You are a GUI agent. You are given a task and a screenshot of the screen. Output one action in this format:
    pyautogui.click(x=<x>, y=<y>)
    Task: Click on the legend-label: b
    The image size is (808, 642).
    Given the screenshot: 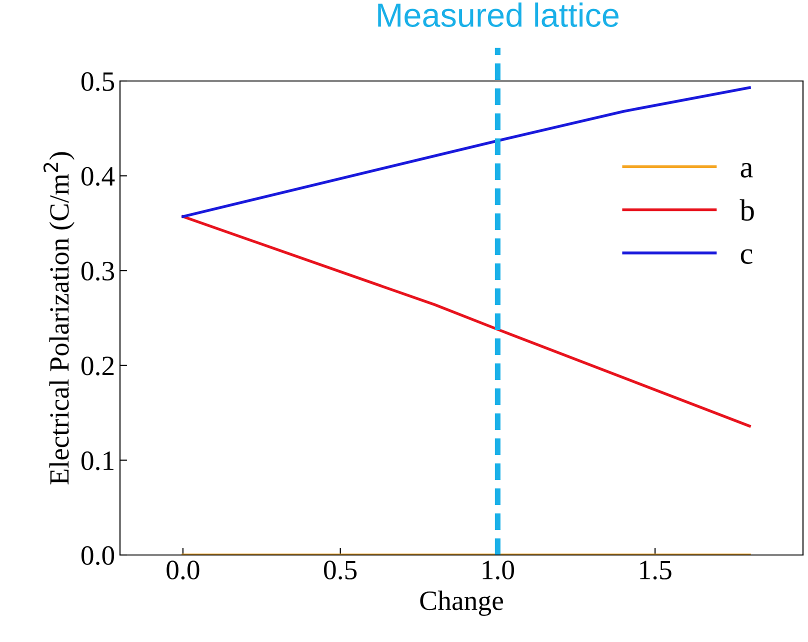 What is the action you would take?
    pyautogui.click(x=747, y=210)
    